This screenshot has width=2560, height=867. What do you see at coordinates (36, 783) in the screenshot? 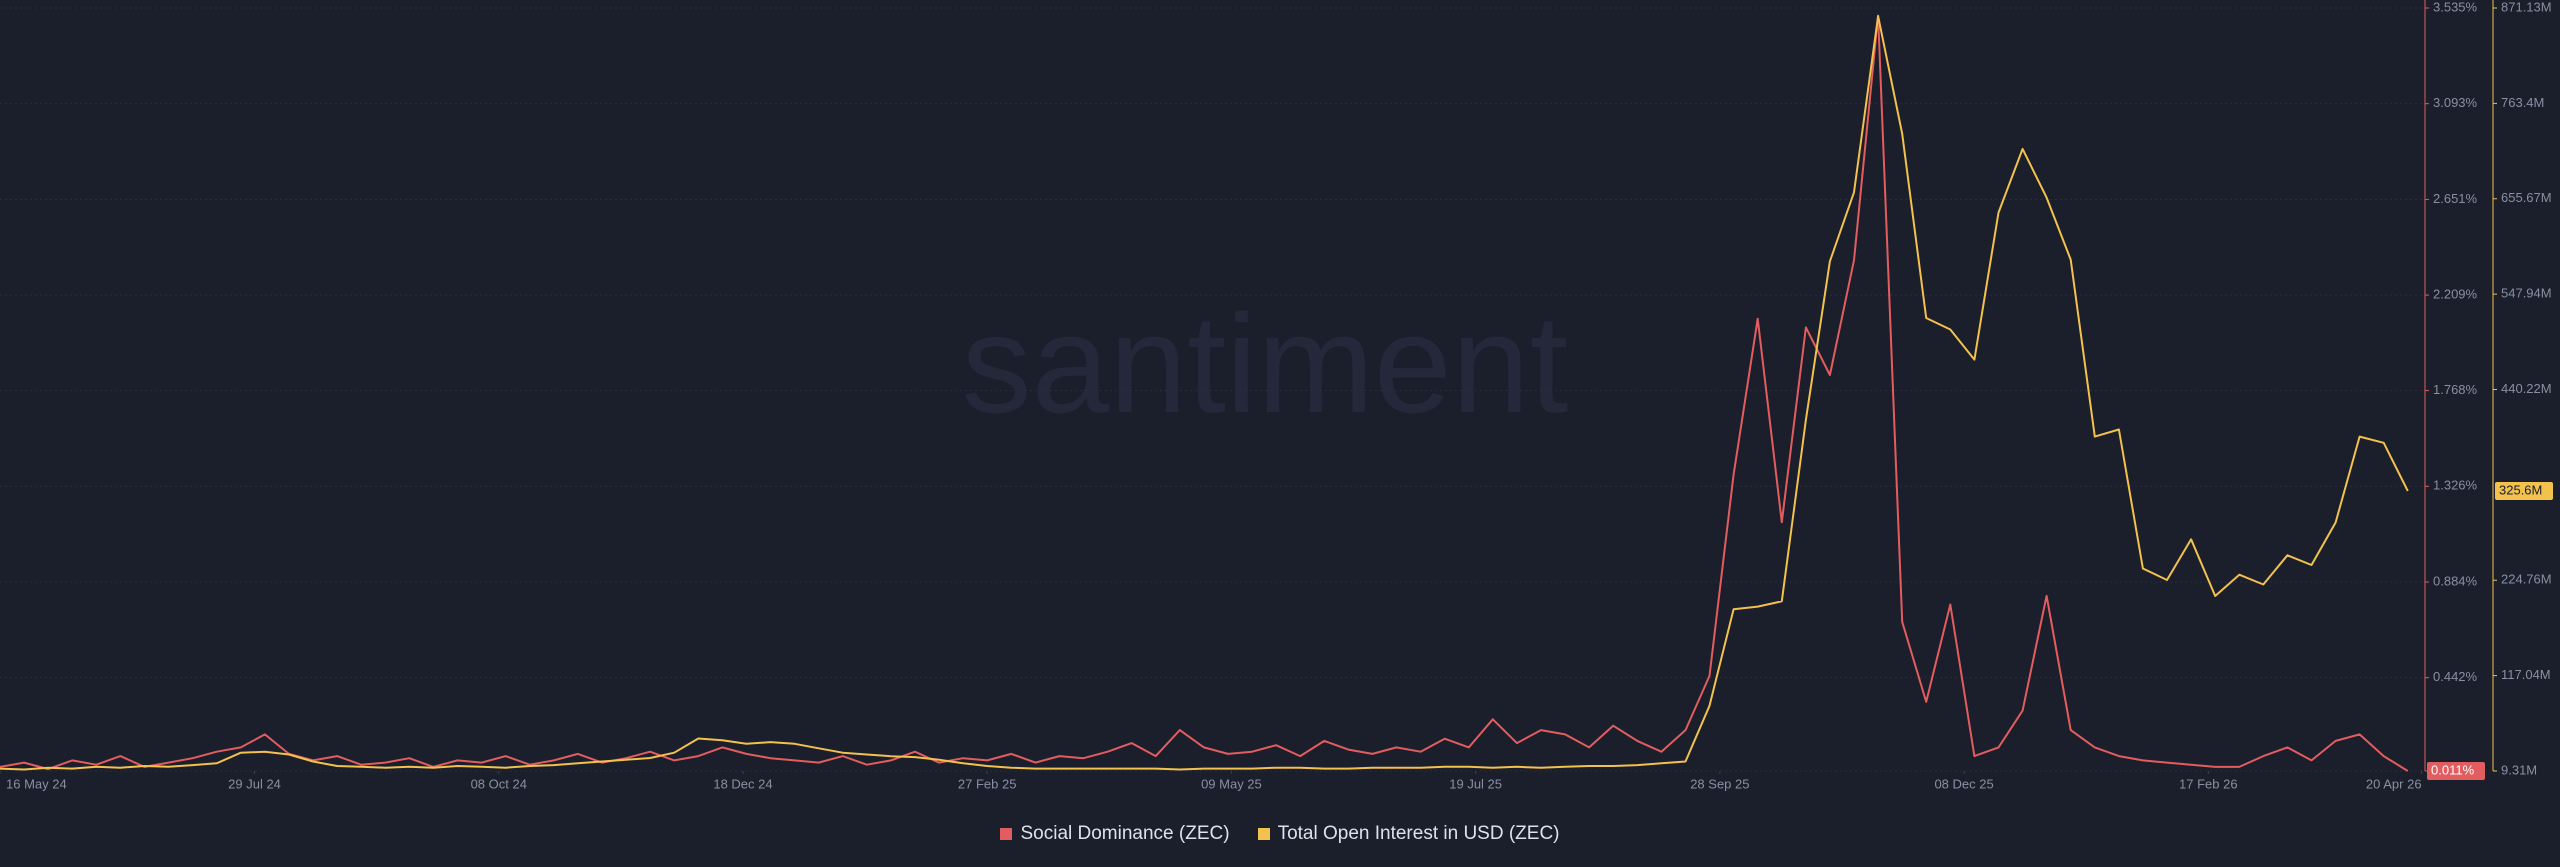
I see `x-tick-label: 16 May 24` at bounding box center [36, 783].